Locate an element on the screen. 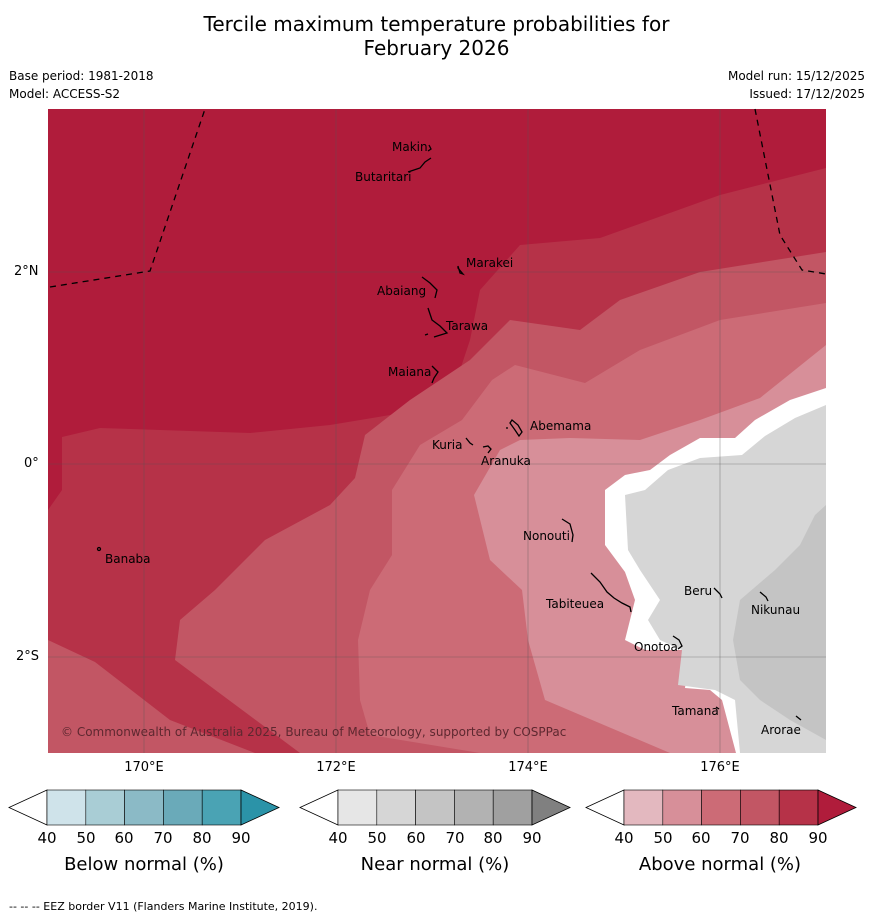  label-tabiteuea: Tabiteuea is located at coordinates (574, 604).